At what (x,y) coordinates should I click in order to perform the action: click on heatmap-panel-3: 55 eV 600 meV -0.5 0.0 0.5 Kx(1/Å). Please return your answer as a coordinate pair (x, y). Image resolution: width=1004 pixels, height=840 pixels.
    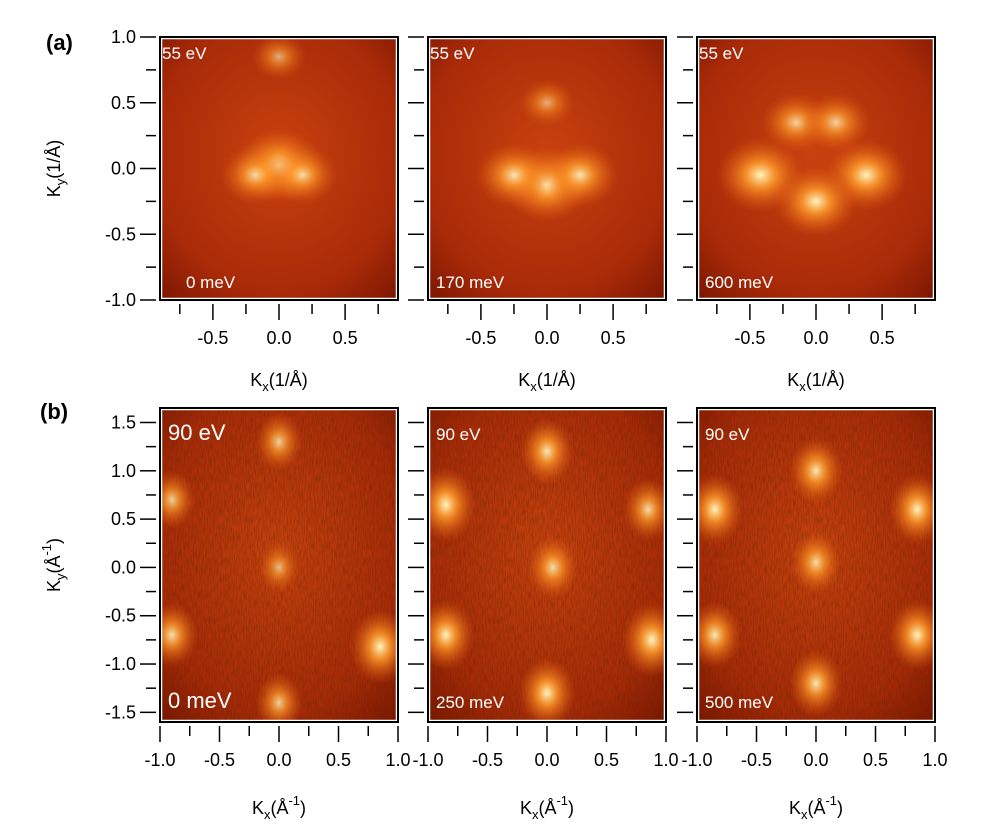
    Looking at the image, I should click on (806, 215).